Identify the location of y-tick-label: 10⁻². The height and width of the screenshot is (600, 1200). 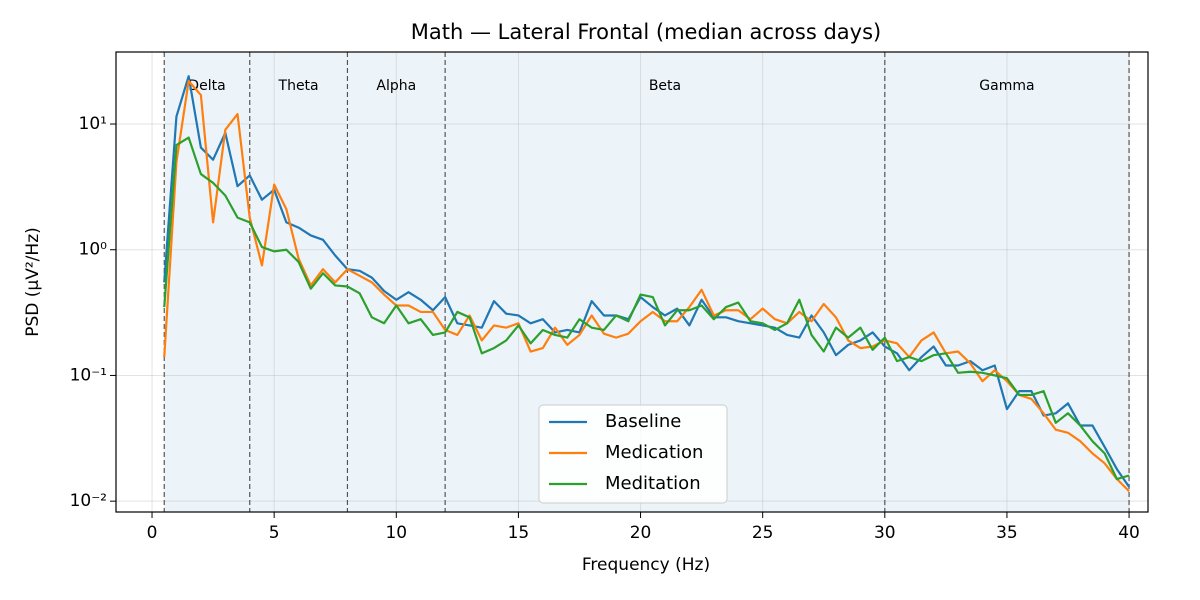
(88, 501).